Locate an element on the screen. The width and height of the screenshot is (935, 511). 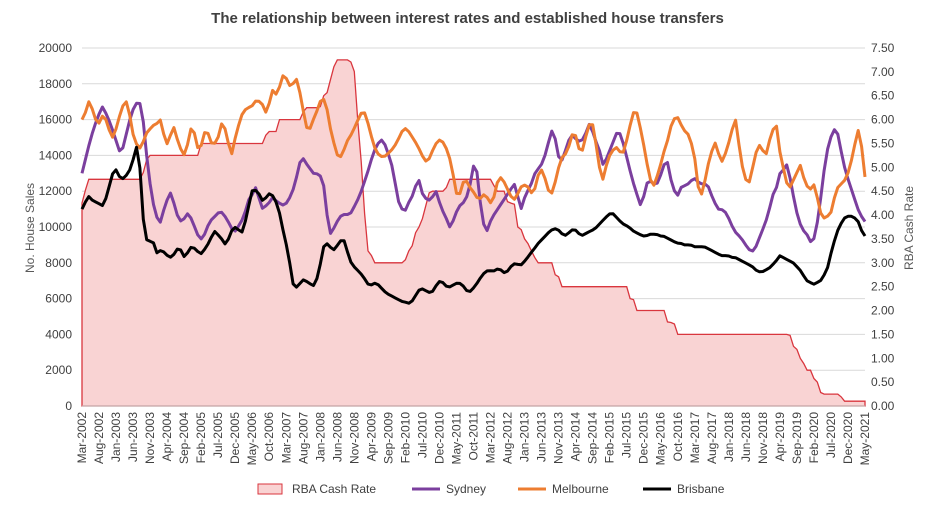
y-axis-title: No. House Sales is located at coordinates (30, 228).